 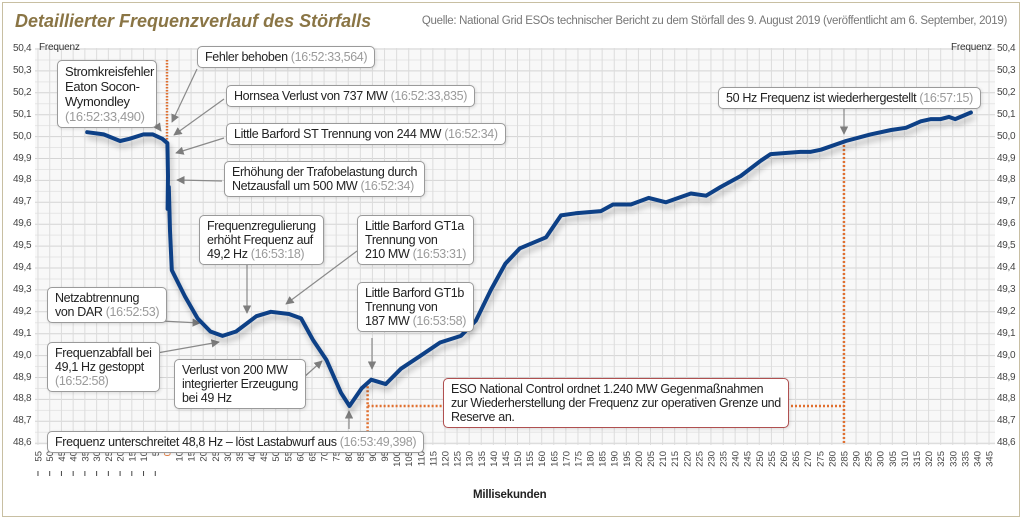 I want to click on x-tick-label: 320, so click(x=929, y=459).